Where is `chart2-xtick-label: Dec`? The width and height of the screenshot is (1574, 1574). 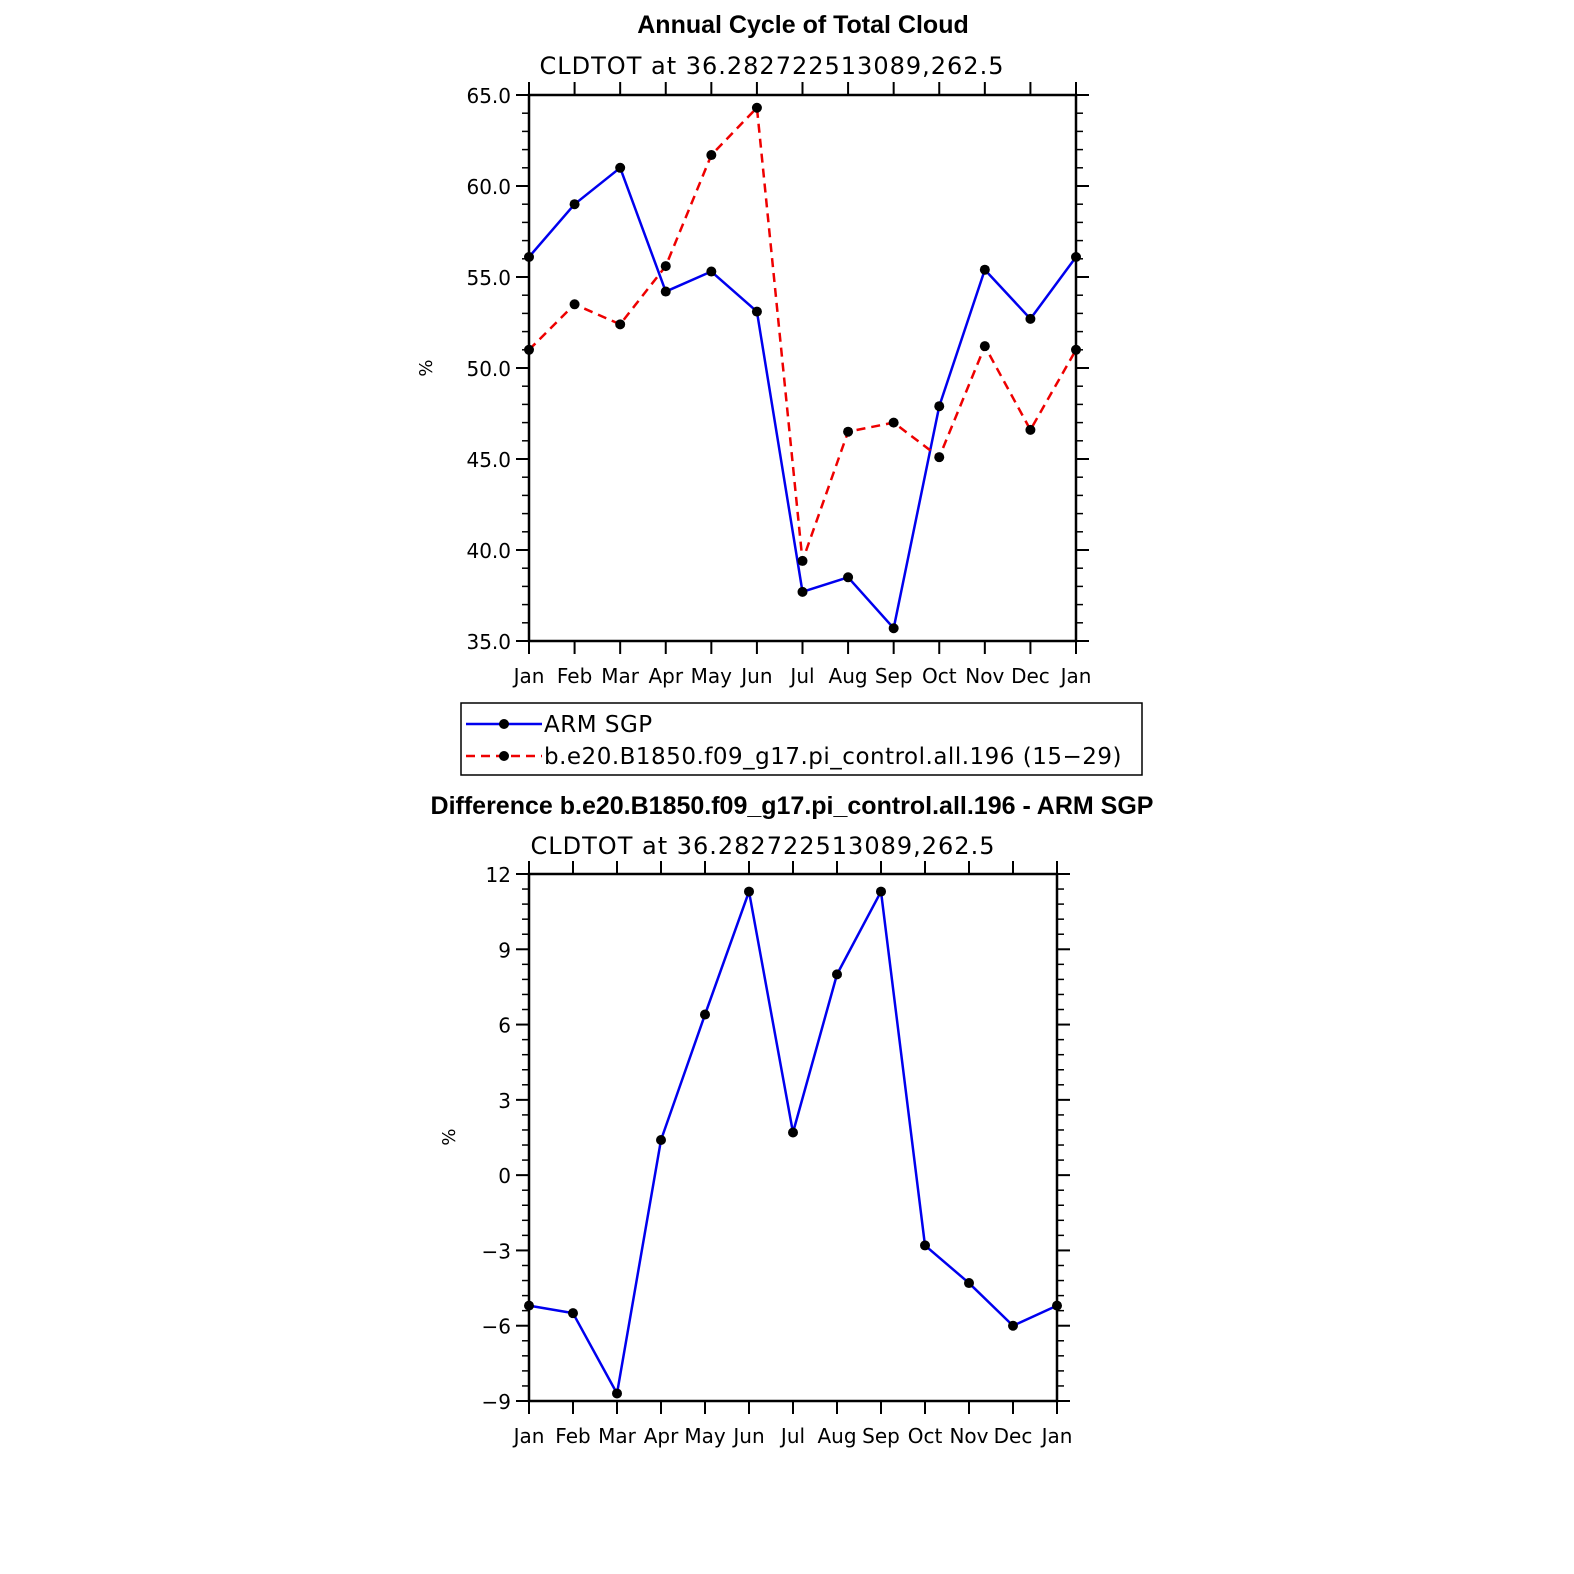 chart2-xtick-label: Dec is located at coordinates (1013, 1436).